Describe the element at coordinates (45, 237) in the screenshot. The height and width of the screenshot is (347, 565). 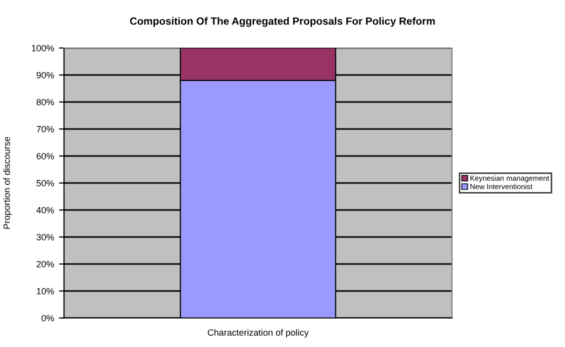
I see `y-tick-label: 30%` at that location.